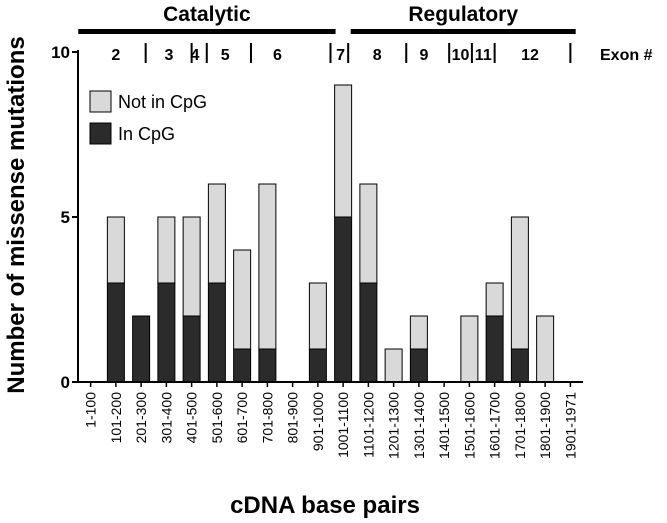  What do you see at coordinates (148, 117) in the screenshot?
I see `legend: Not in CpG In CpG` at bounding box center [148, 117].